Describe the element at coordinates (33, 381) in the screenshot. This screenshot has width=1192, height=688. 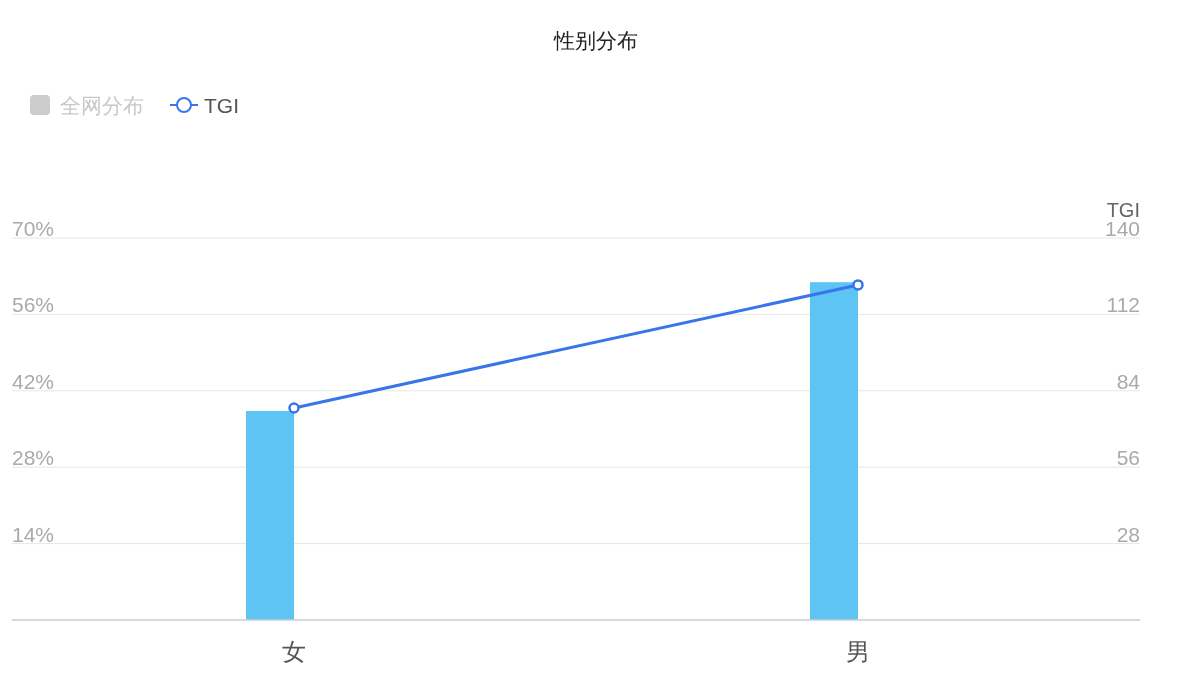
I see `y-tick-label: 42%` at that location.